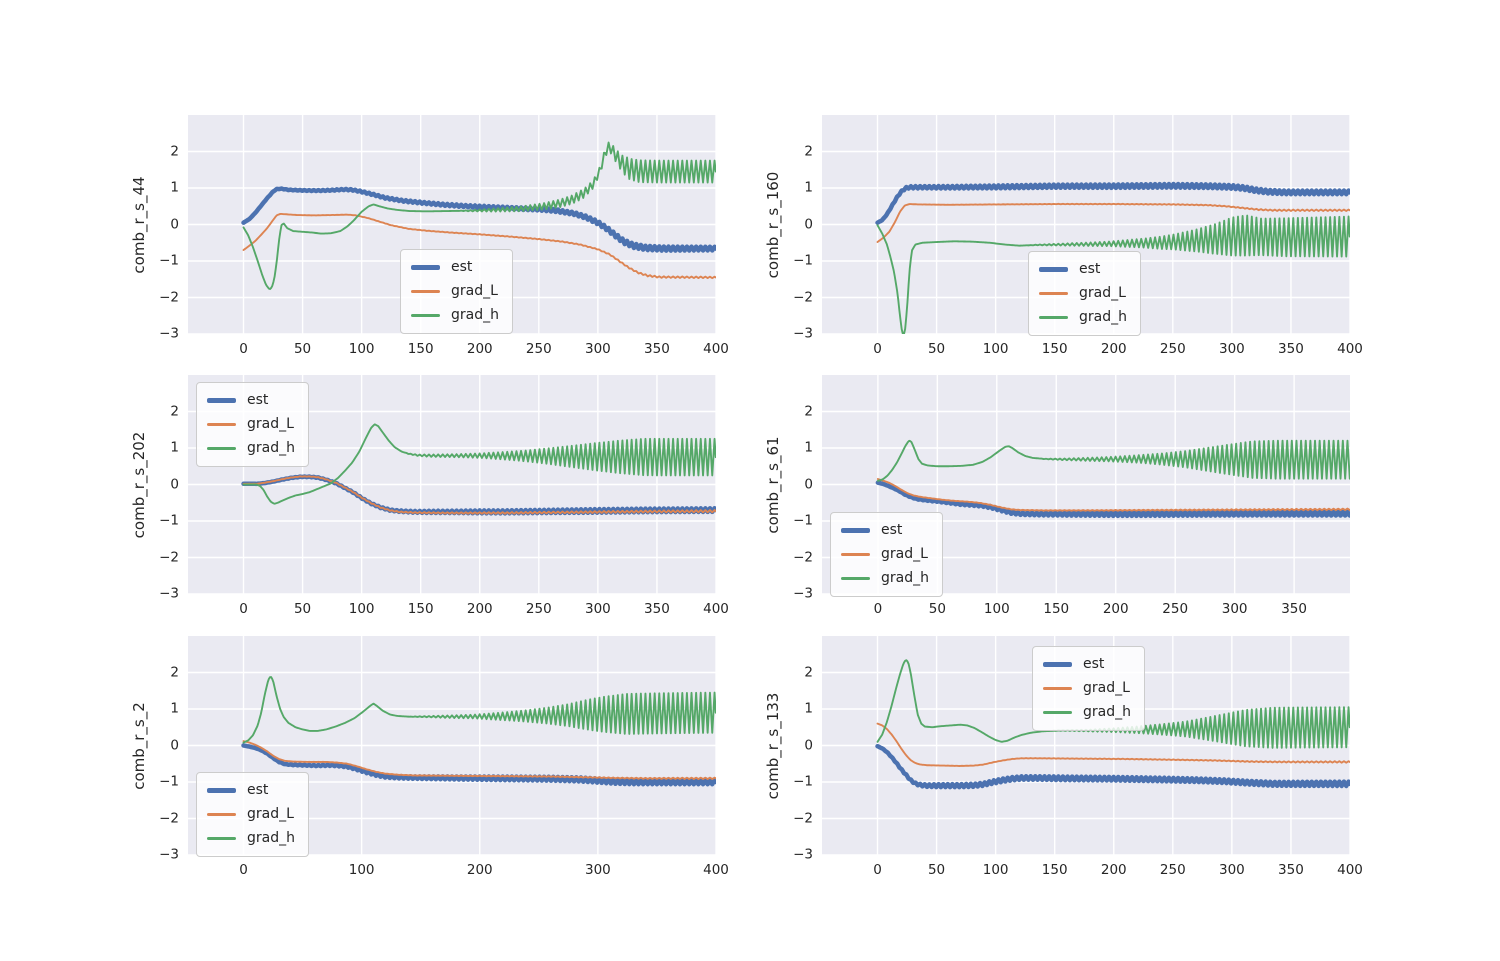 The height and width of the screenshot is (961, 1500). Describe the element at coordinates (139, 224) in the screenshot. I see `y-axis-label: comb_r_s_44` at that location.